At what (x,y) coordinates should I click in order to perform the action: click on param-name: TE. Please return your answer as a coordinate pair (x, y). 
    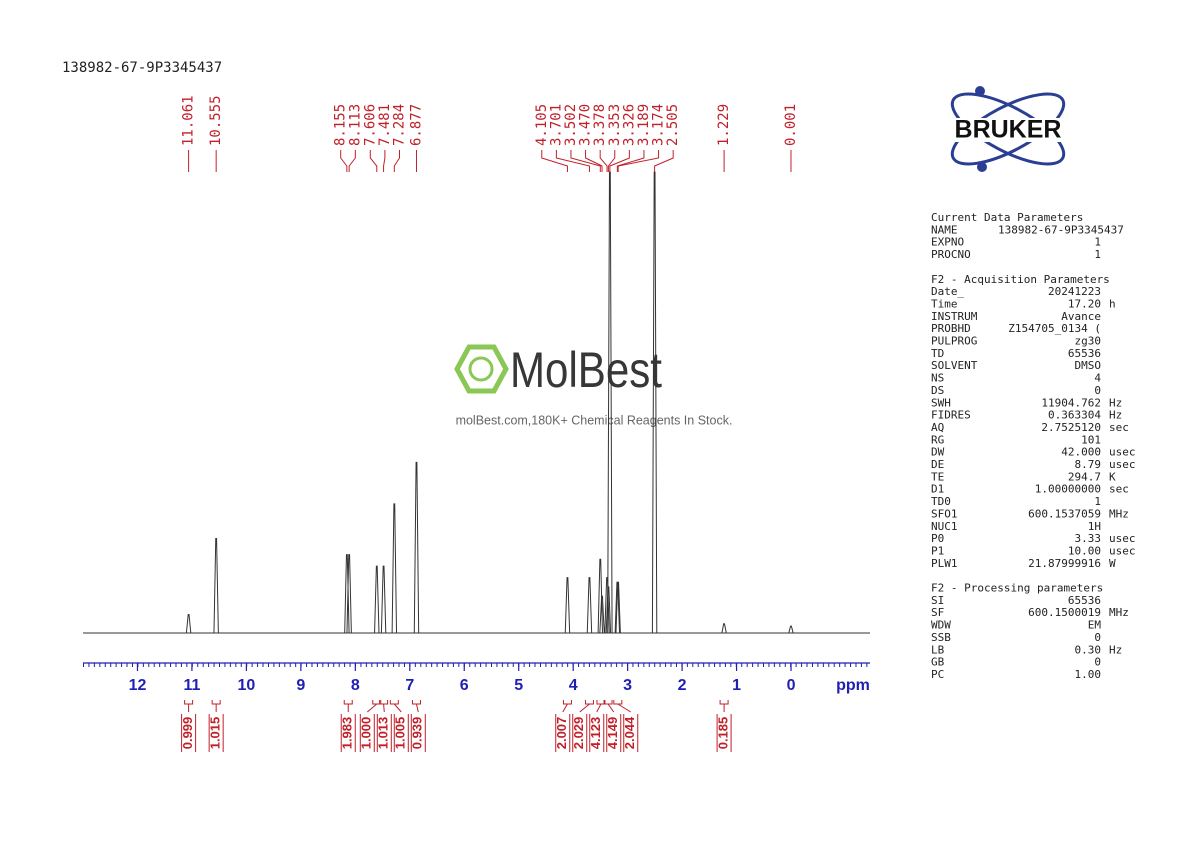
    Looking at the image, I should click on (937, 476).